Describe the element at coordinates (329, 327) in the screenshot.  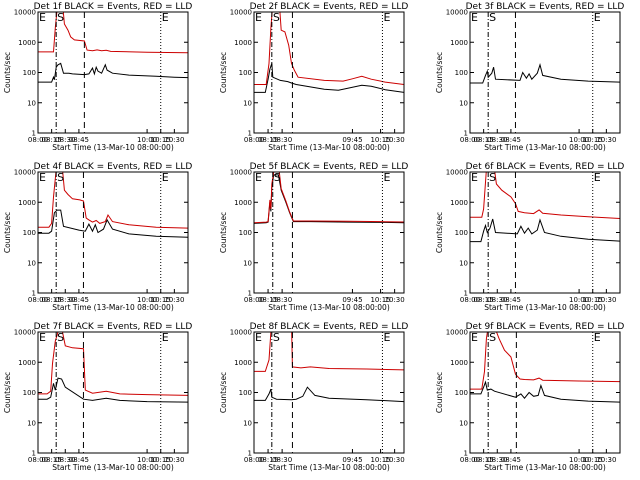
I see `plot-title: Det 8f BLACK = Events, RED = LLD` at that location.